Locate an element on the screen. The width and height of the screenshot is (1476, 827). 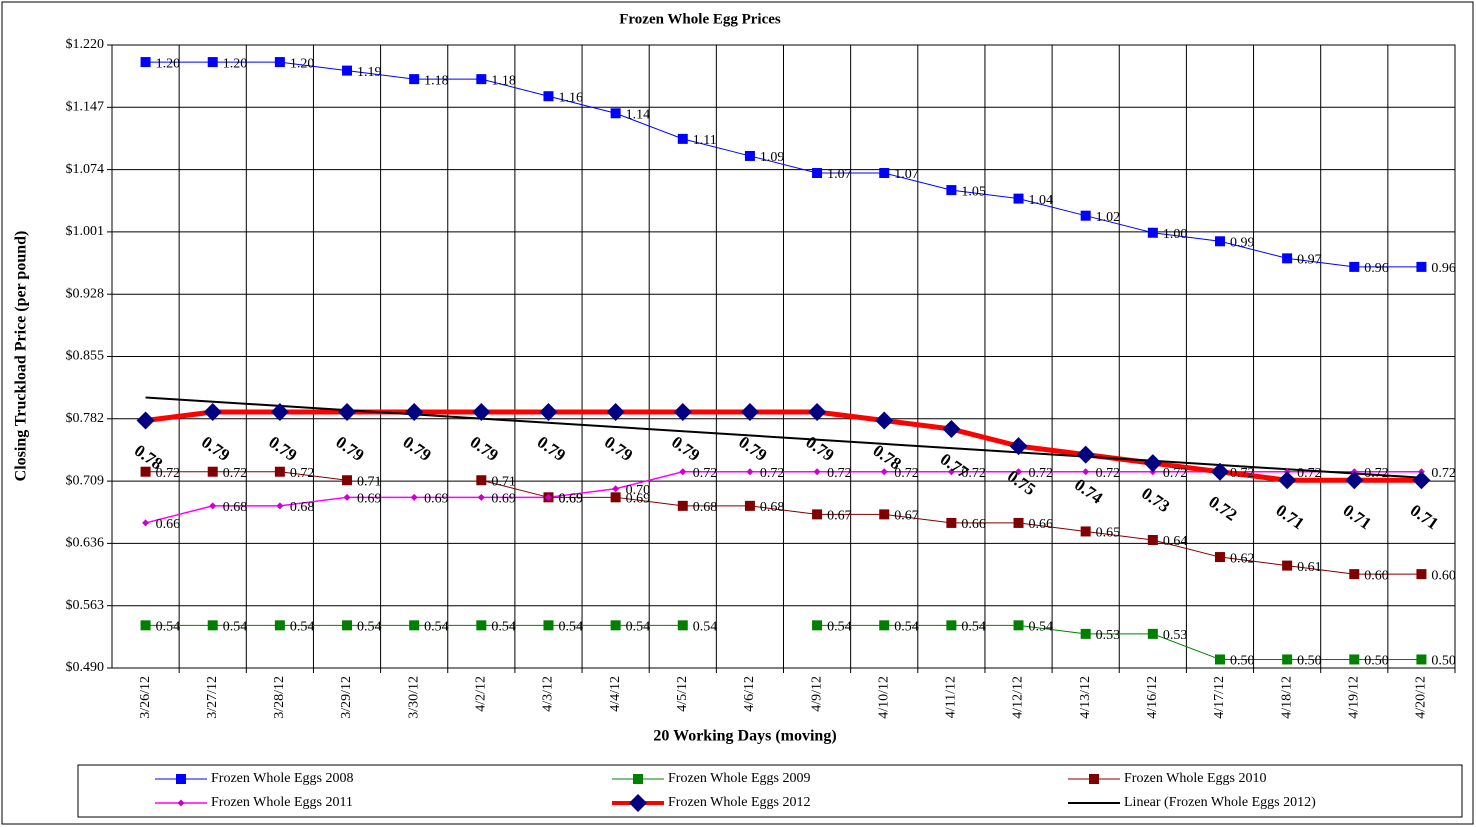
y-axis-title: Closing Truckload Price (per pound) is located at coordinates (21, 356).